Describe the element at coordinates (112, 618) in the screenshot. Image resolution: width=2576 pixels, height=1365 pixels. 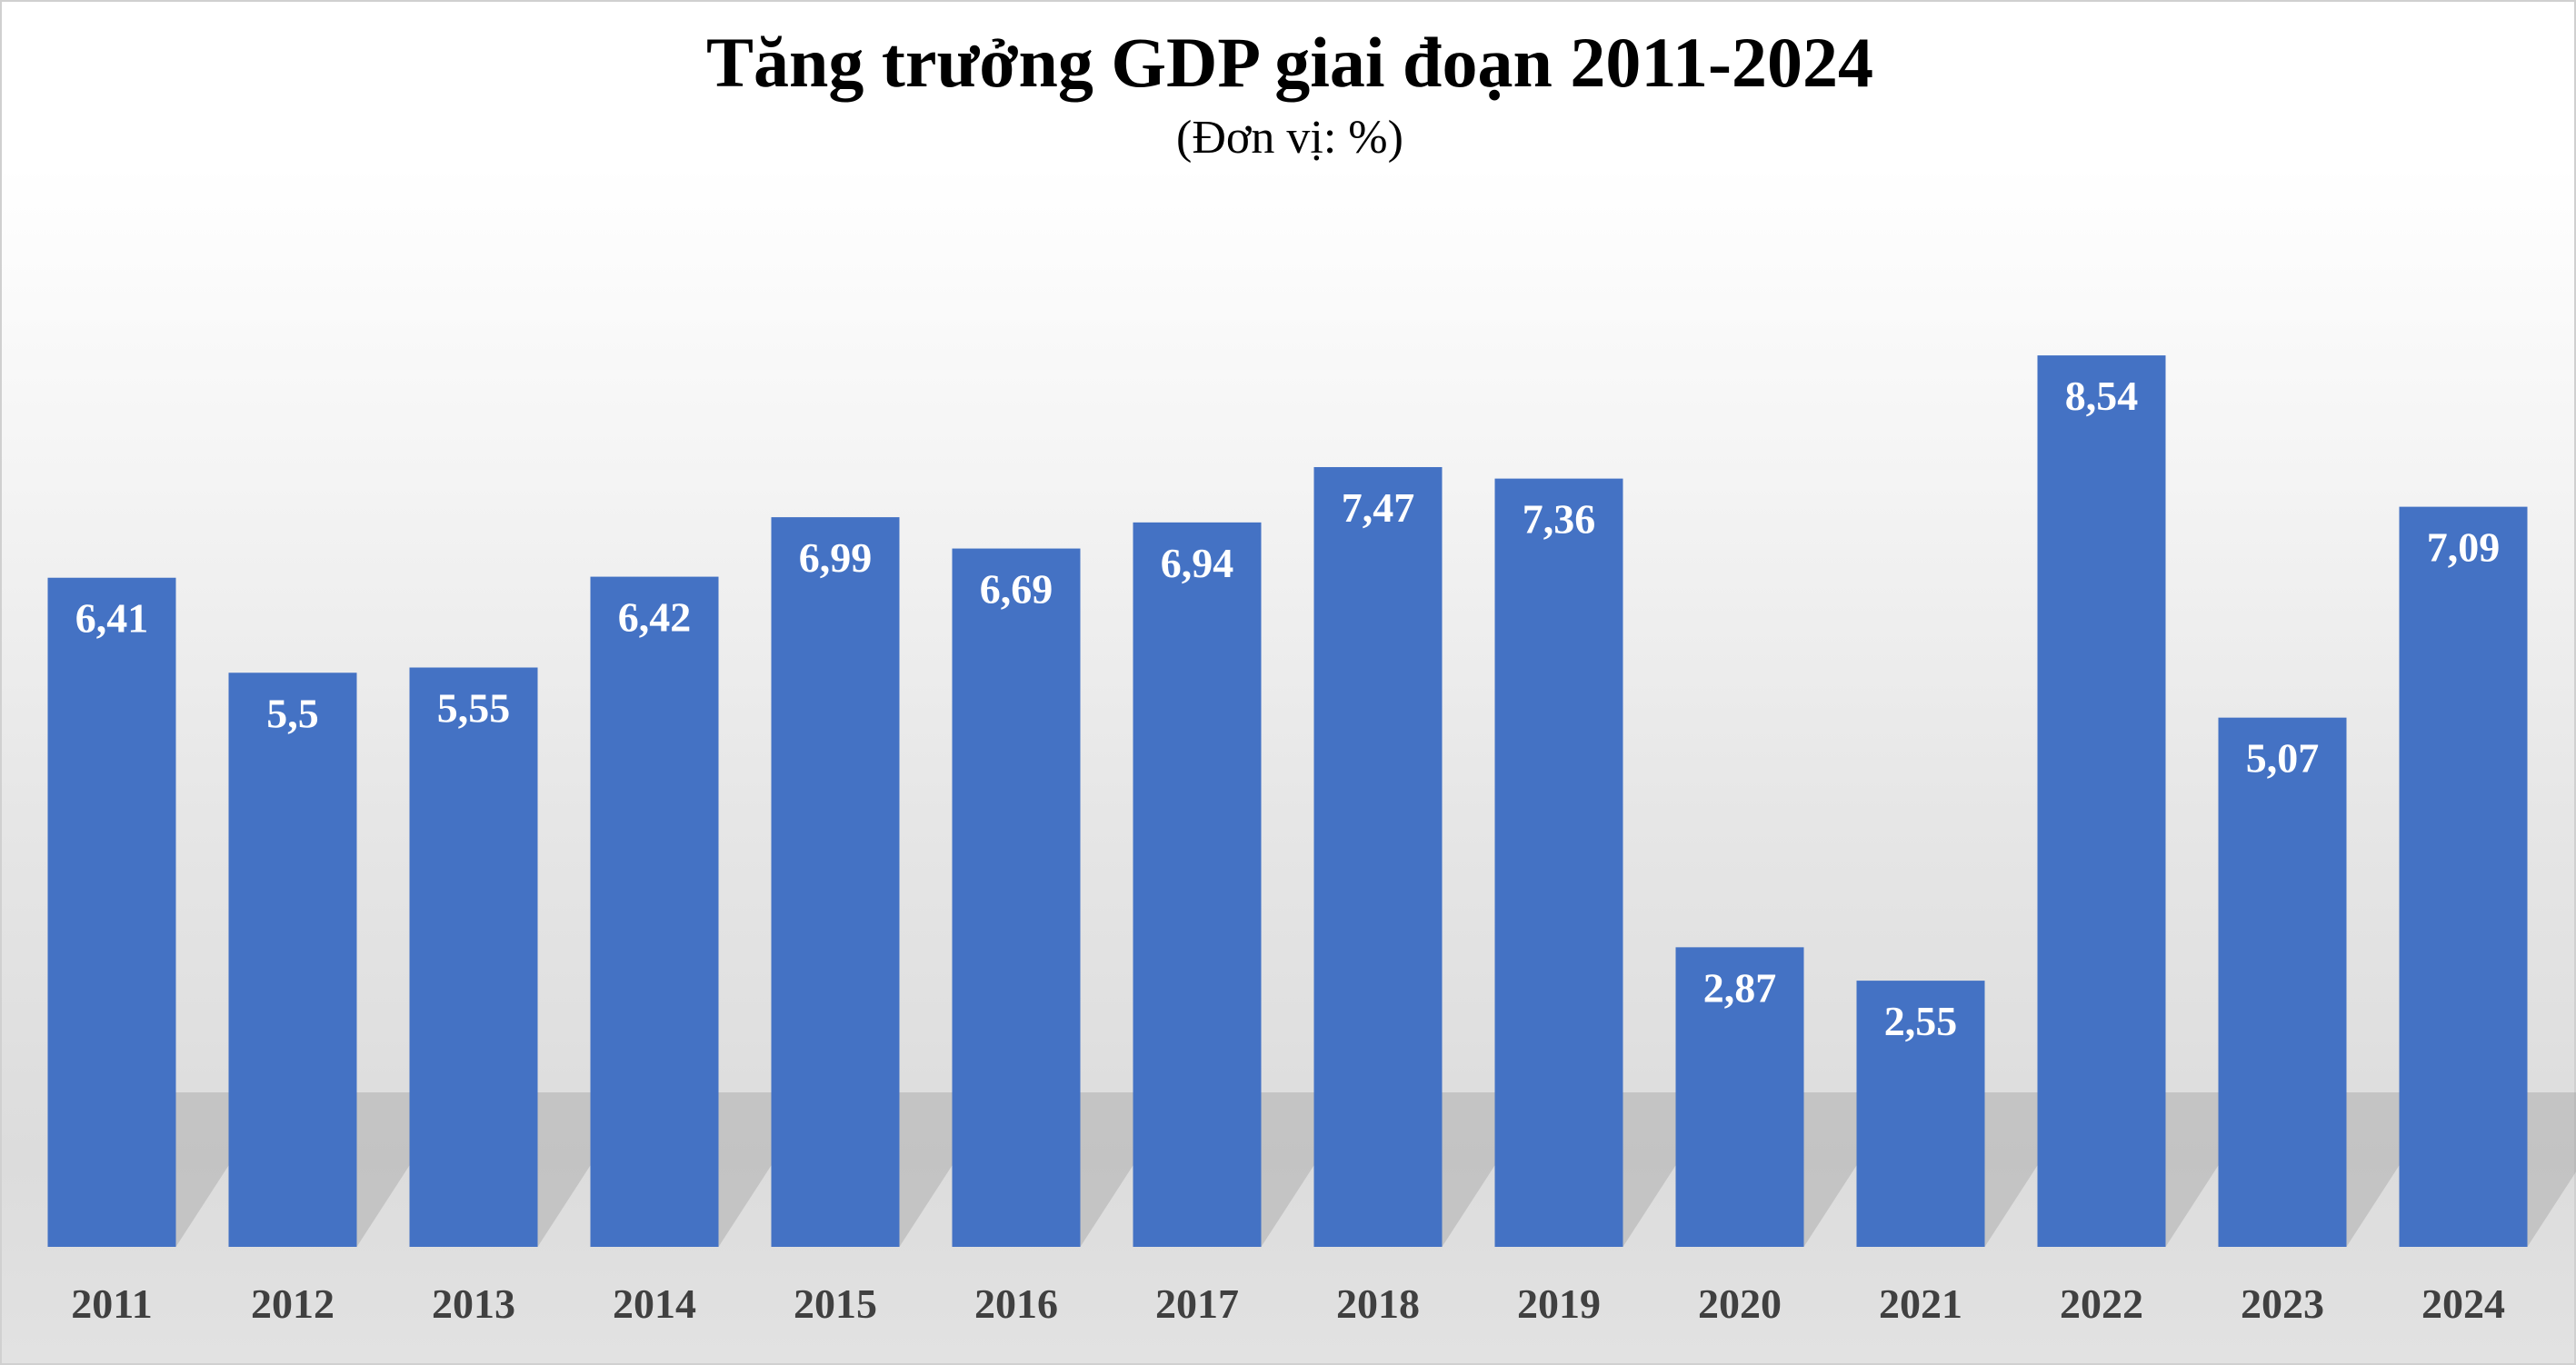
I see `data-label-2011: 6,41` at that location.